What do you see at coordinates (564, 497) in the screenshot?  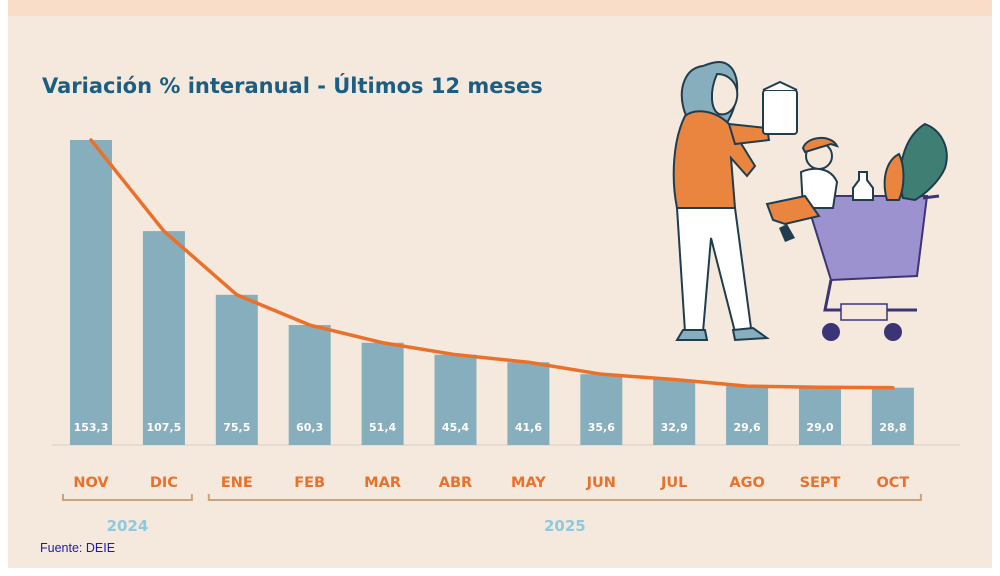 I see `year-bracket-2025` at bounding box center [564, 497].